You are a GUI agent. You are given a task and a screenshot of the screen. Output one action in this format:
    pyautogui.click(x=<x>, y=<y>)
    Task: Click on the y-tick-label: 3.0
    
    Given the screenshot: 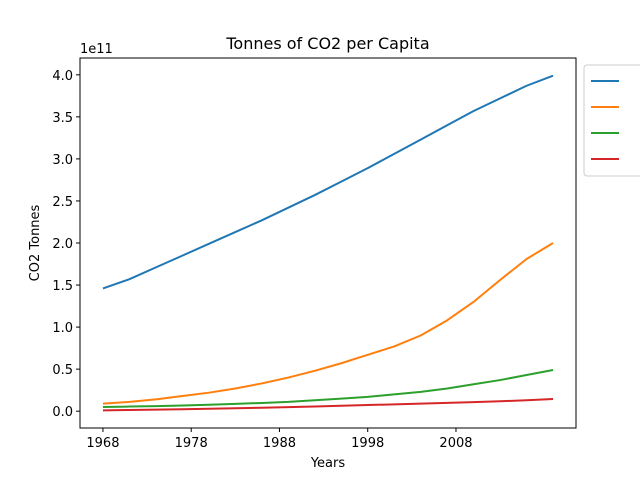 What is the action you would take?
    pyautogui.click(x=62, y=160)
    